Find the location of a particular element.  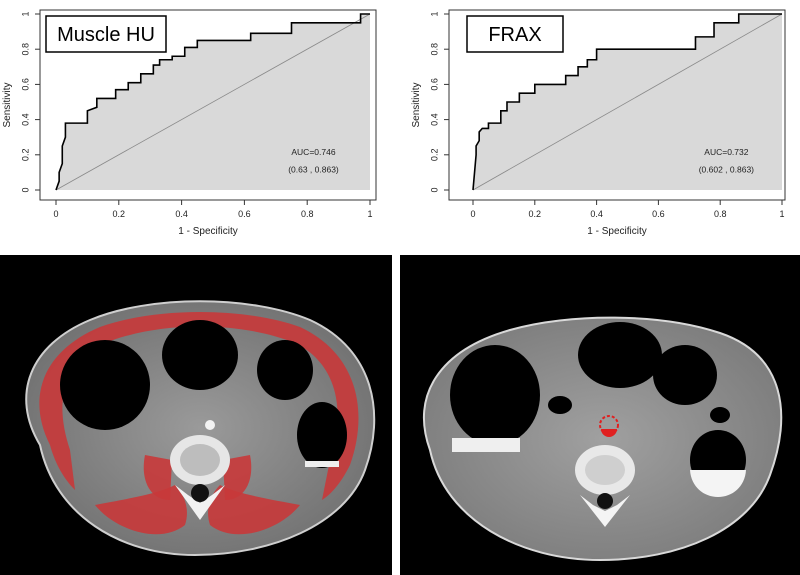

auc-label: AUC=0.746 is located at coordinates (313, 152).